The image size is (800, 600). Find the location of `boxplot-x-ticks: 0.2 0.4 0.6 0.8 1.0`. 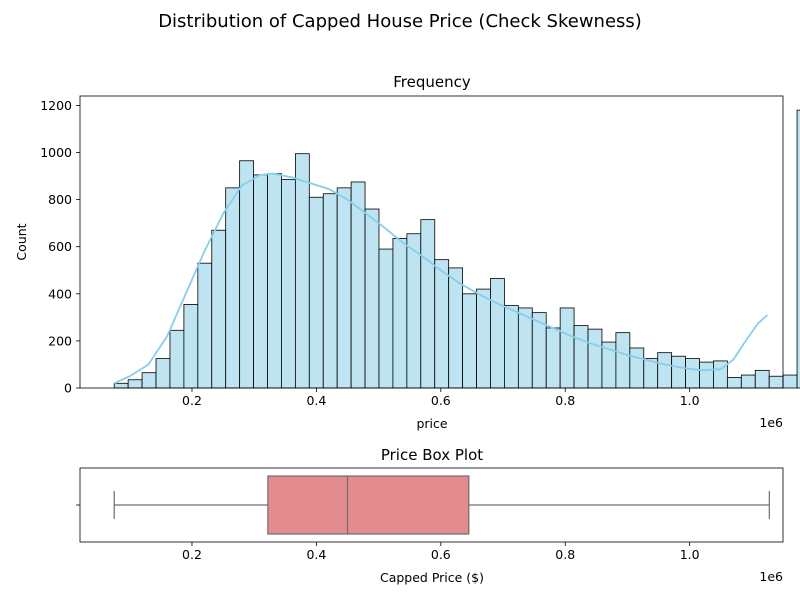

boxplot-x-ticks: 0.2 0.4 0.6 0.8 1.0 is located at coordinates (441, 552).